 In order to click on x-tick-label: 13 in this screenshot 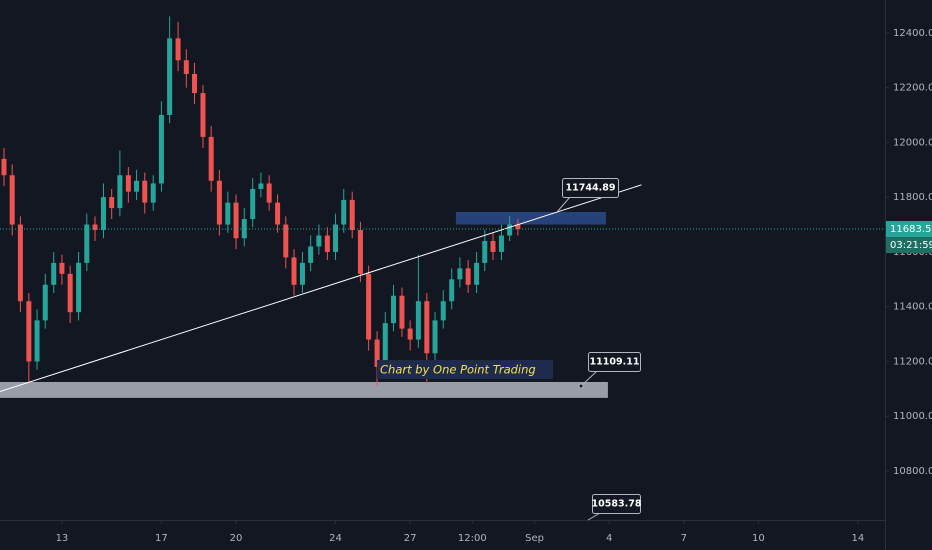, I will do `click(62, 538)`.